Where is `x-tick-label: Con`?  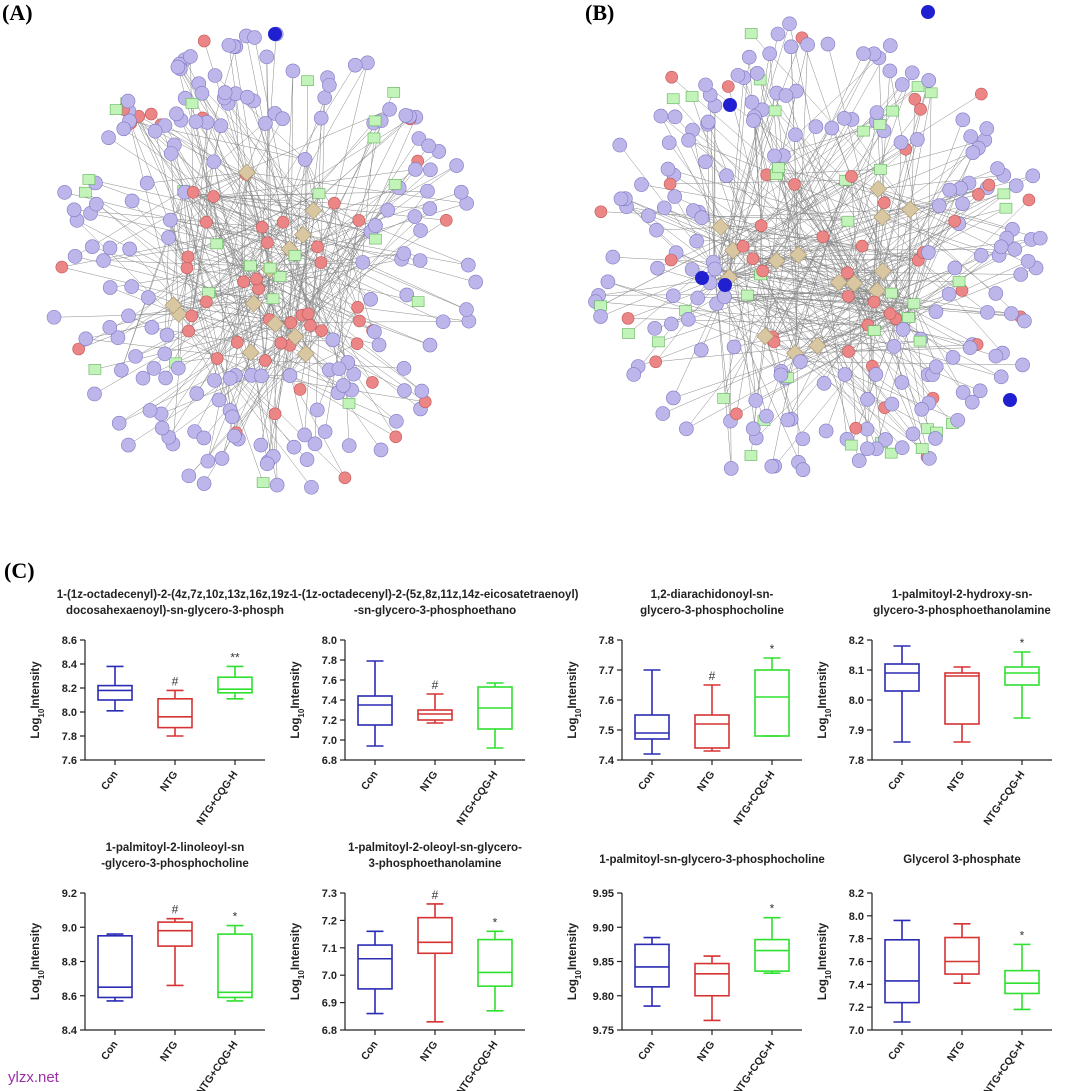
x-tick-label: Con is located at coordinates (110, 781).